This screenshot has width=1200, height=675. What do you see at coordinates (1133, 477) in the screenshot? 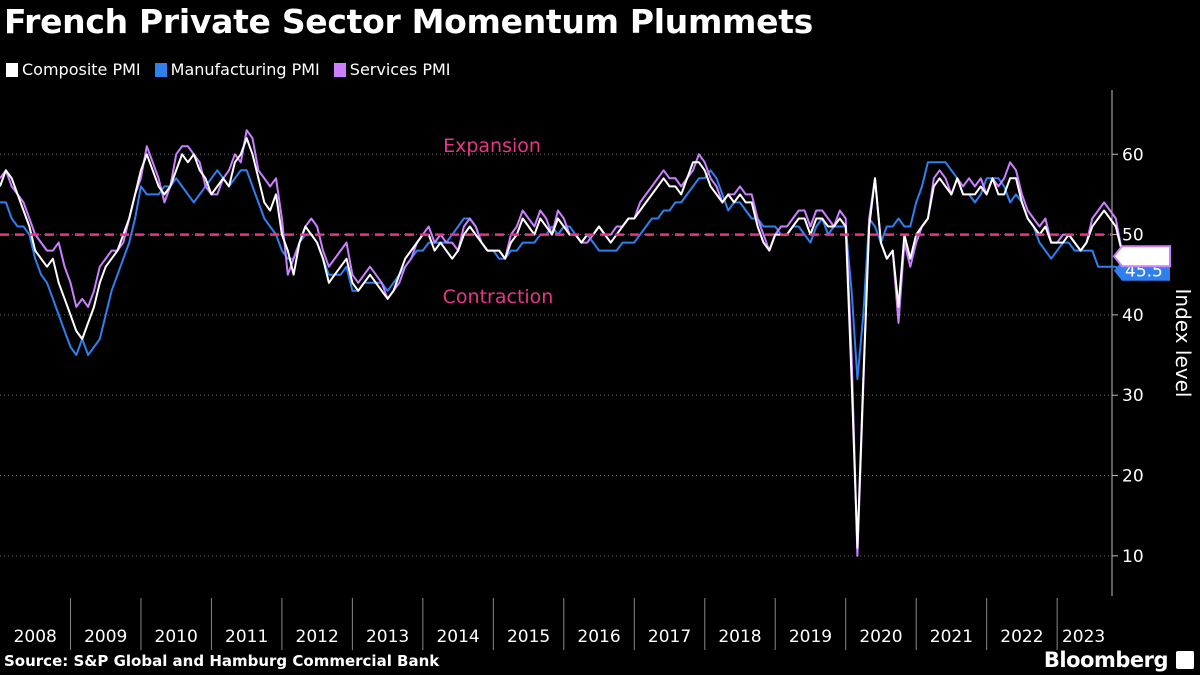
I see `y-tick-label-20: 20` at bounding box center [1133, 477].